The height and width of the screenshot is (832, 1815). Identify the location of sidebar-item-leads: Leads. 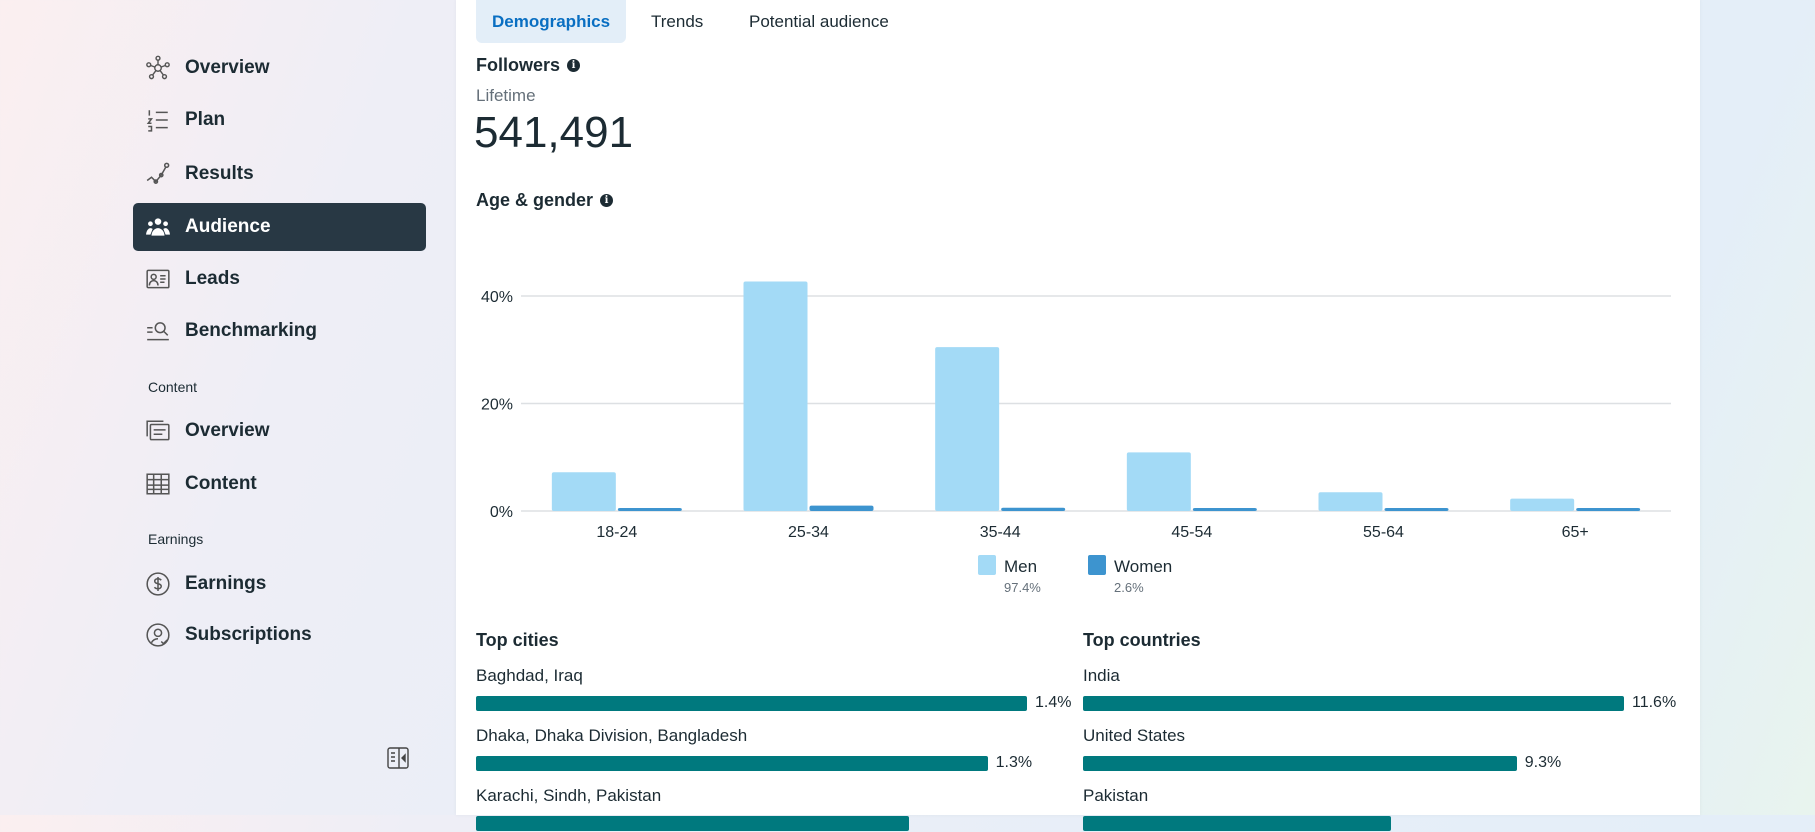
(279, 279).